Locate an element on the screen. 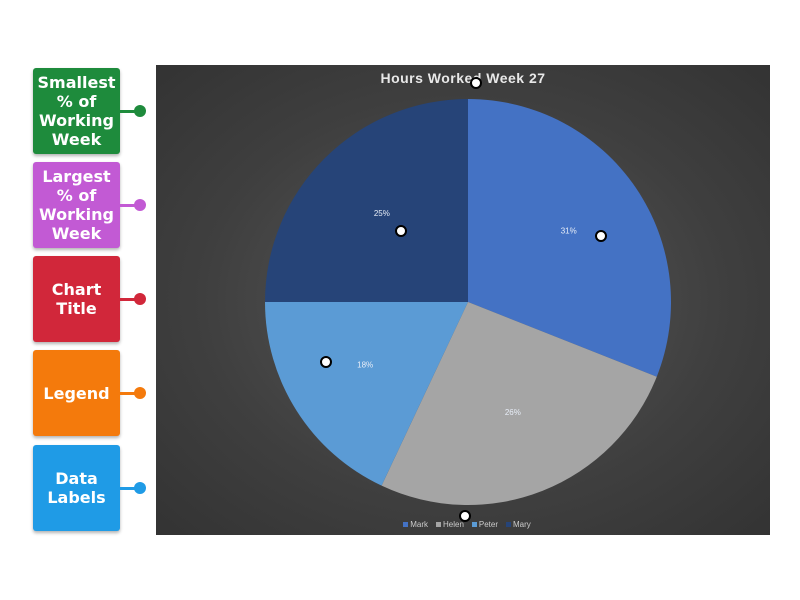  label-tile: Chart Title is located at coordinates (76, 299).